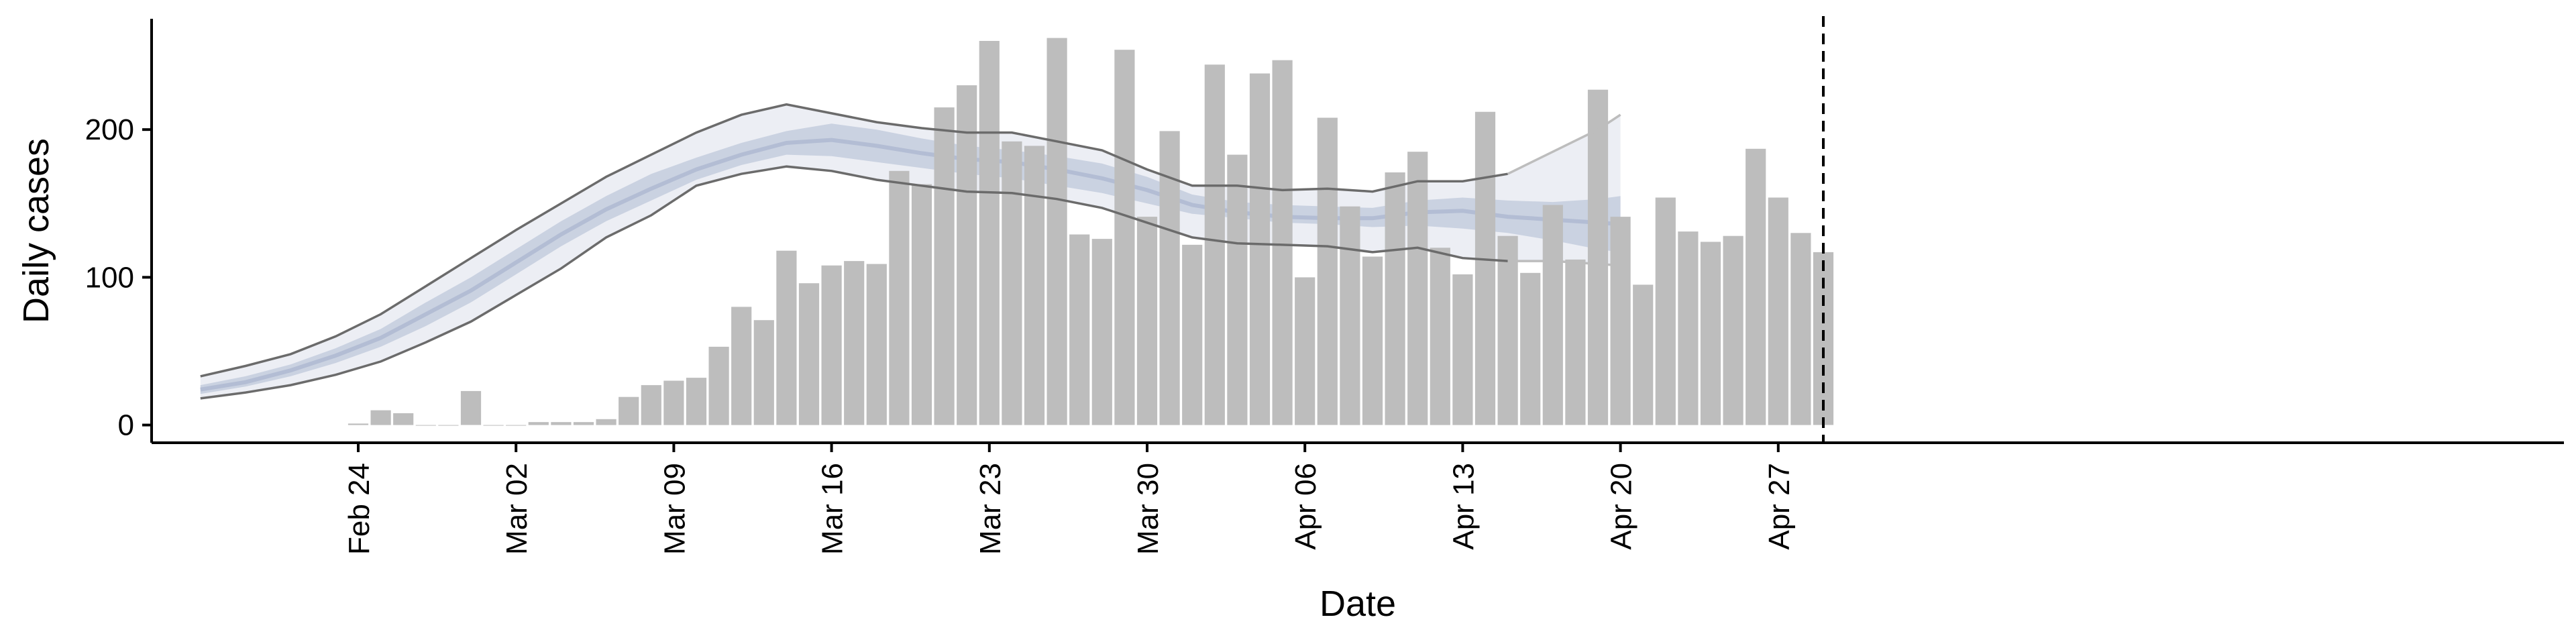  I want to click on x-tick-label: Mar 23, so click(990, 509).